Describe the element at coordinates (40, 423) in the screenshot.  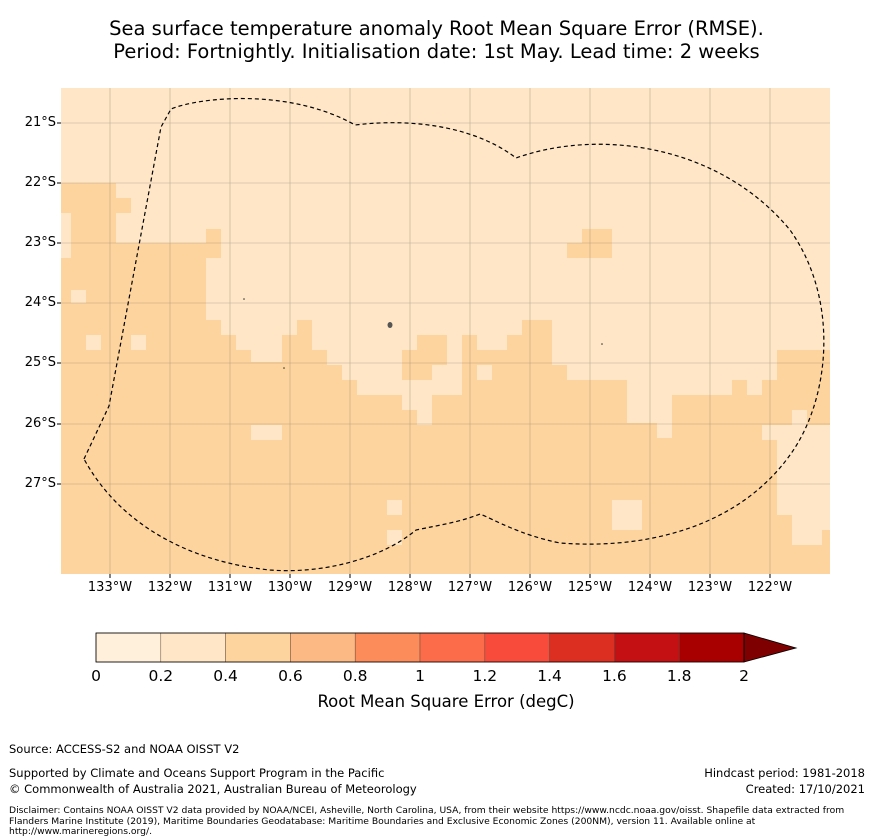
I see `lat-tick-label: 26°S` at that location.